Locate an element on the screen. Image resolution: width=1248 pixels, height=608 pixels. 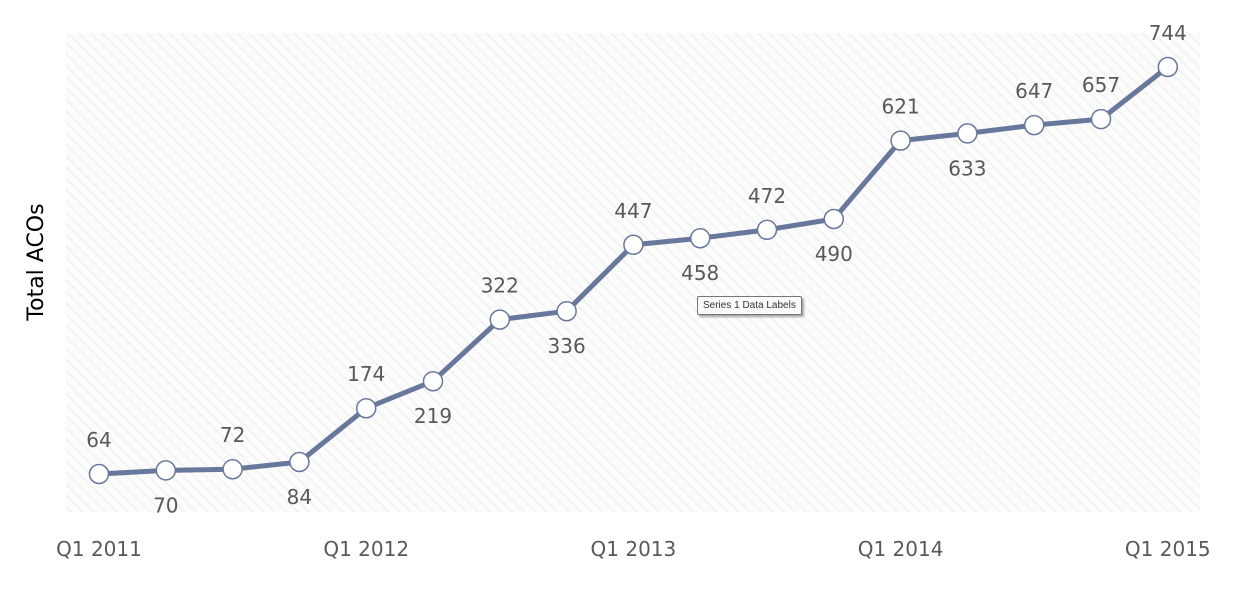
data-label: 458 is located at coordinates (700, 273).